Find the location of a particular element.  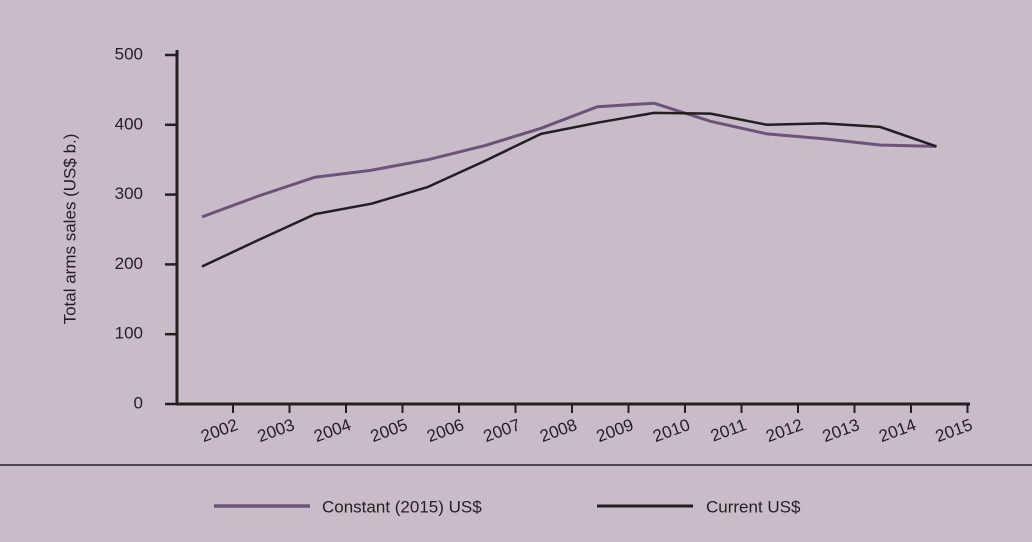

x-tick-label: 2005 is located at coordinates (389, 430).